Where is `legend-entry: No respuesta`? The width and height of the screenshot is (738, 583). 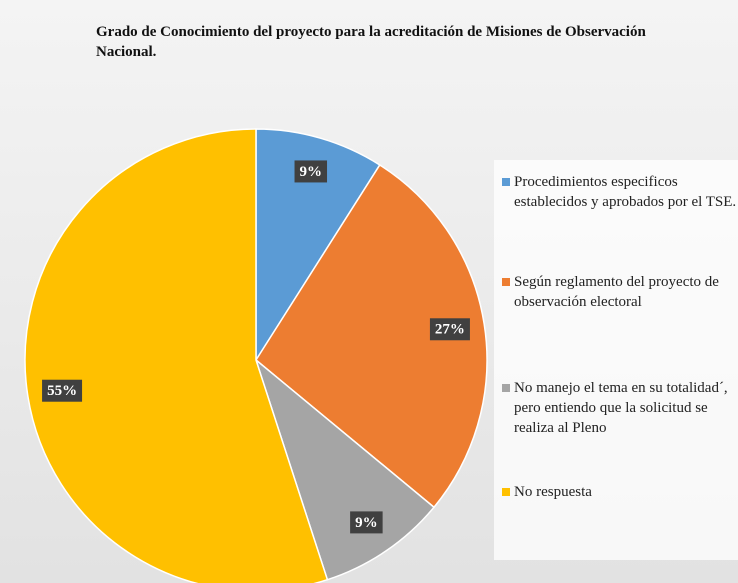
legend-entry: No respuesta is located at coordinates (620, 492).